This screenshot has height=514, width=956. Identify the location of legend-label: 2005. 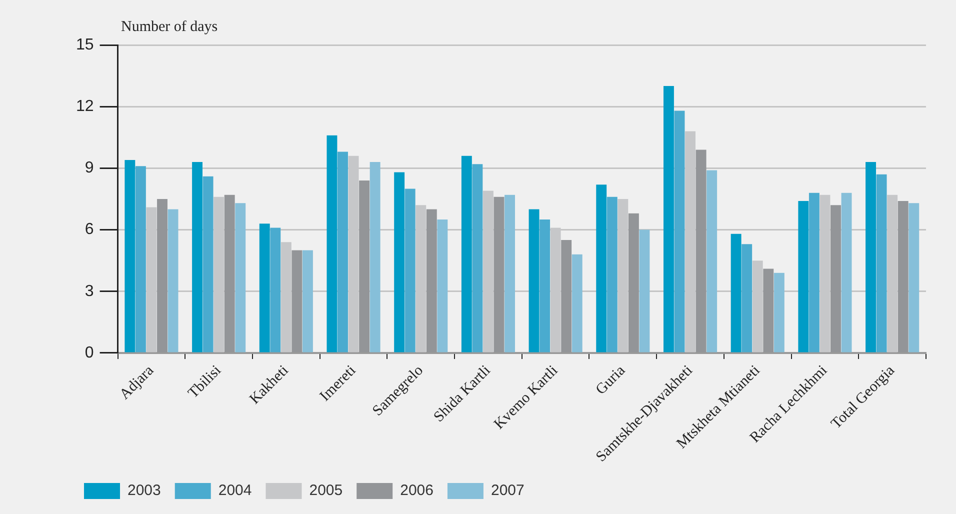
(326, 491).